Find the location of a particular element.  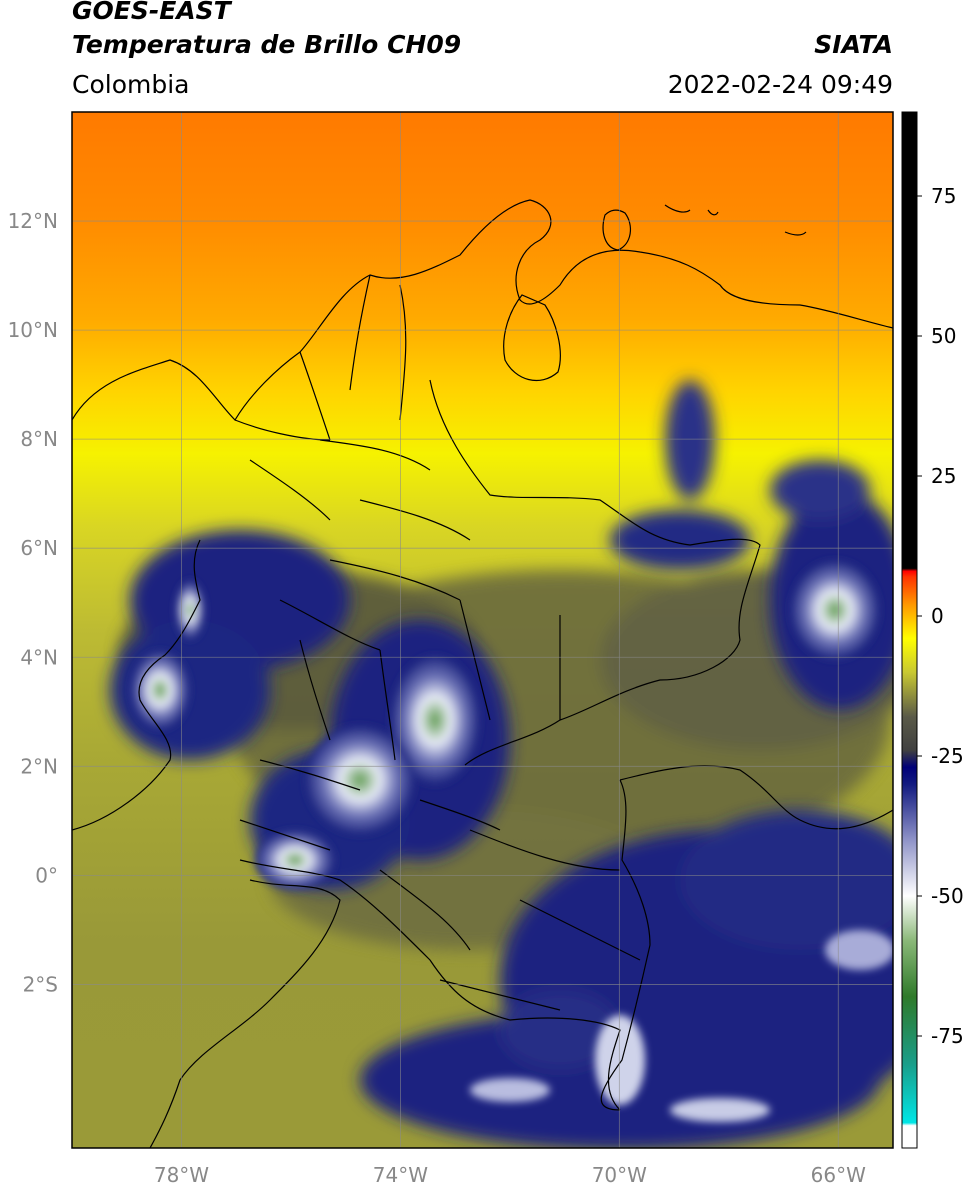

lat-tick-label: 10°N is located at coordinates (33, 330).